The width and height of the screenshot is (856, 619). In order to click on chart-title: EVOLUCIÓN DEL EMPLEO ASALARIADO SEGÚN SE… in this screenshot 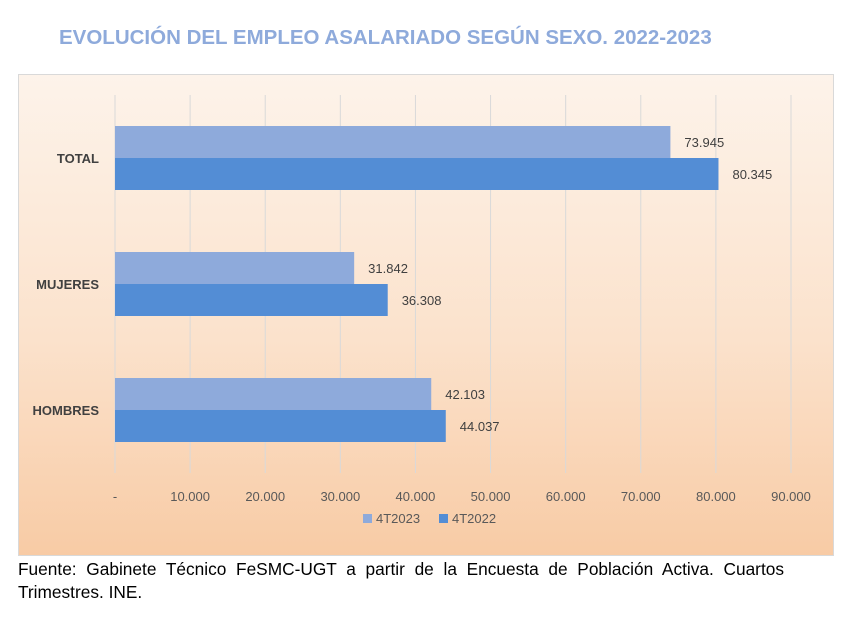, I will do `click(385, 37)`.